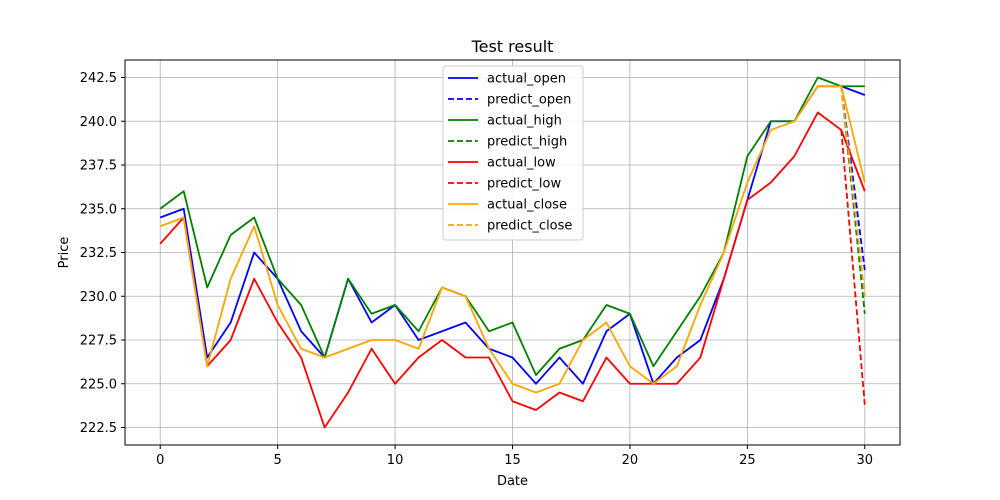 This screenshot has width=1000, height=500. What do you see at coordinates (512, 460) in the screenshot?
I see `x-tick-label: 15` at bounding box center [512, 460].